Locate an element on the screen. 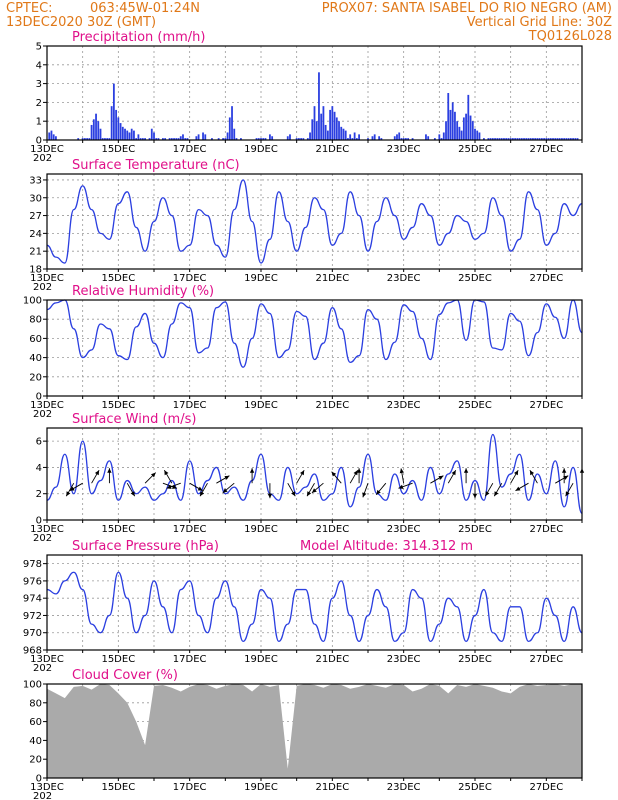 Image resolution: width=618 pixels, height=800 pixels. series-line-wind is located at coordinates (314, 474).